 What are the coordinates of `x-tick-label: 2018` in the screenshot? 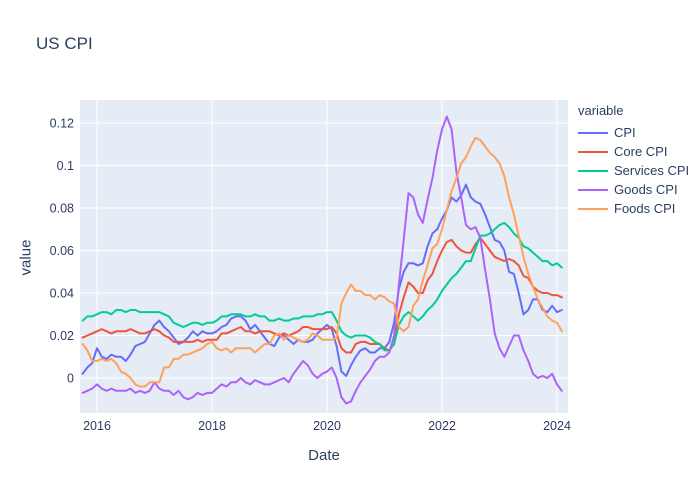 It's located at (212, 426).